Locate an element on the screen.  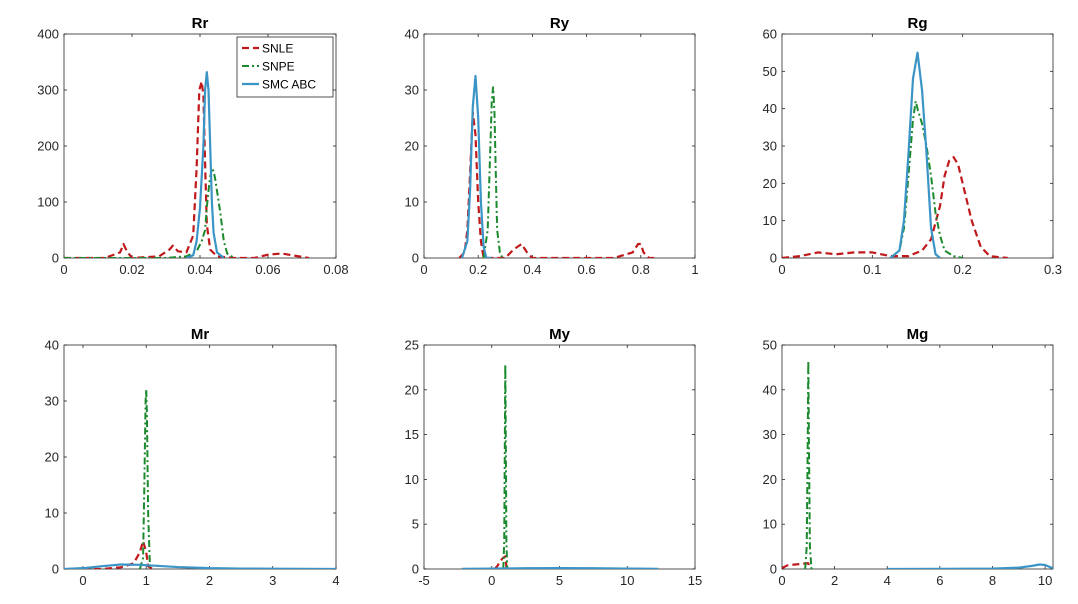
x-tick-label: 0.08 is located at coordinates (335, 269).